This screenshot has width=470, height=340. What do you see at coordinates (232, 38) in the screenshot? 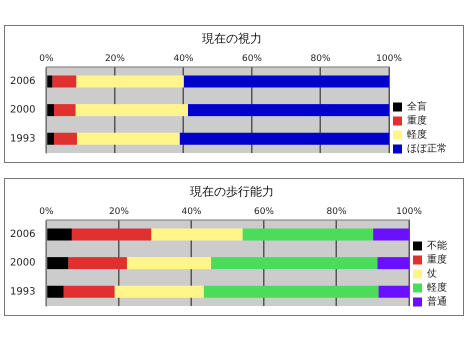
I see `chart-title: 現在の視力` at bounding box center [232, 38].